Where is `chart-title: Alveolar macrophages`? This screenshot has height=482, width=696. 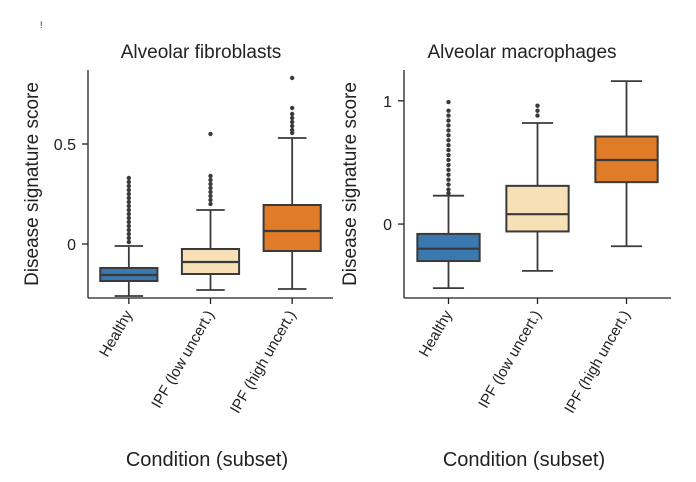 chart-title: Alveolar macrophages is located at coordinates (521, 52).